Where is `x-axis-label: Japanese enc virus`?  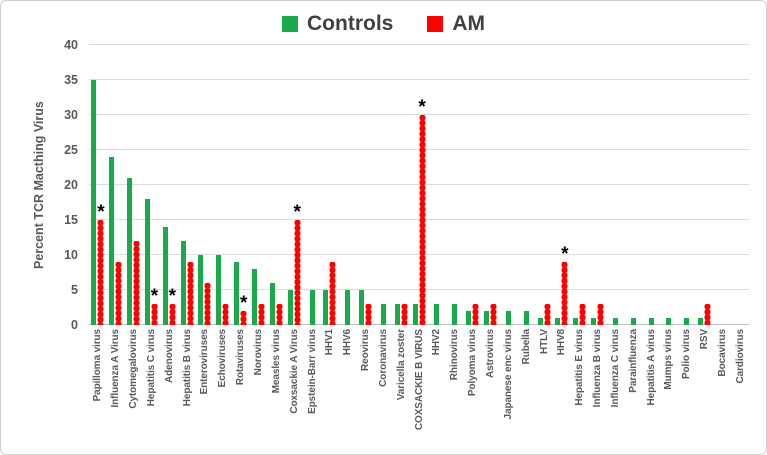 x-axis-label: Japanese enc virus is located at coordinates (508, 374).